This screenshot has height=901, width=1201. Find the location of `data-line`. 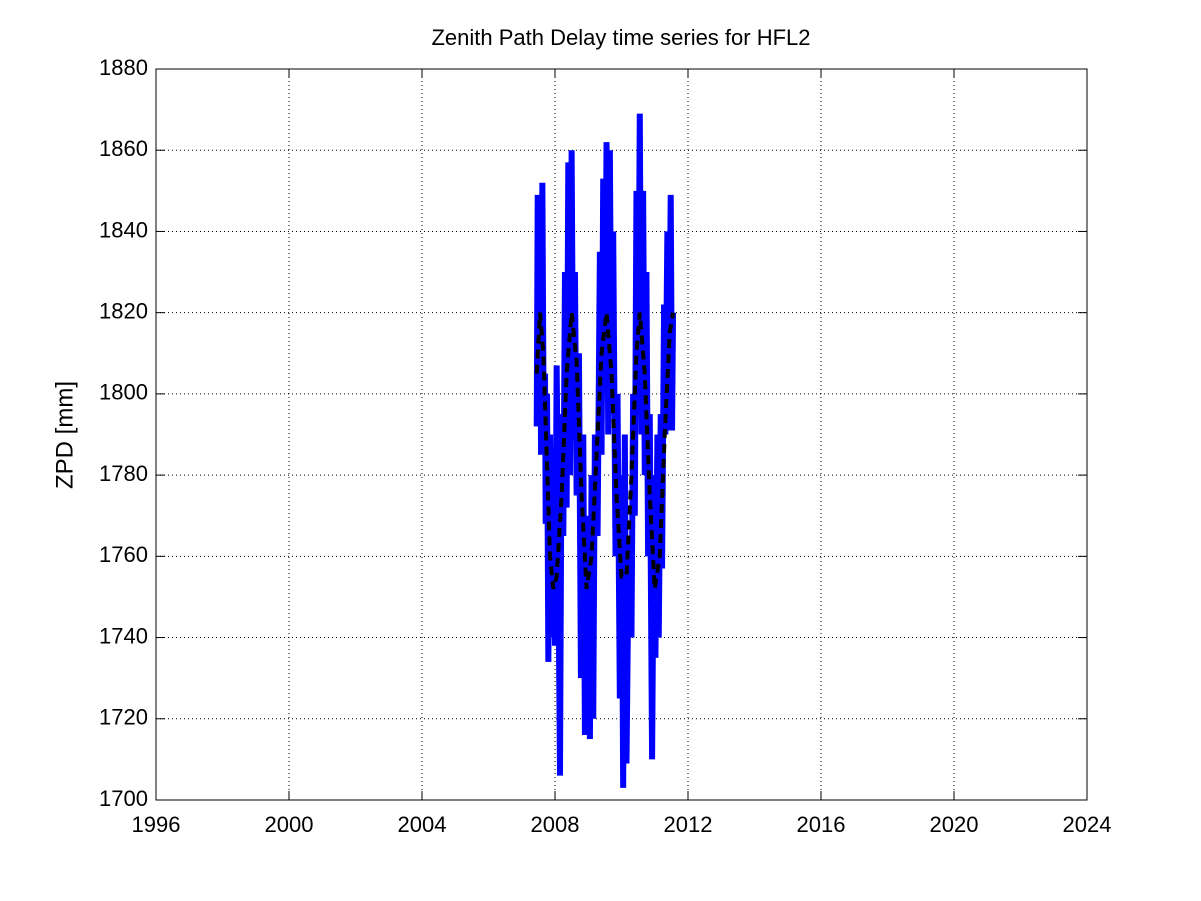

data-line is located at coordinates (605, 450).